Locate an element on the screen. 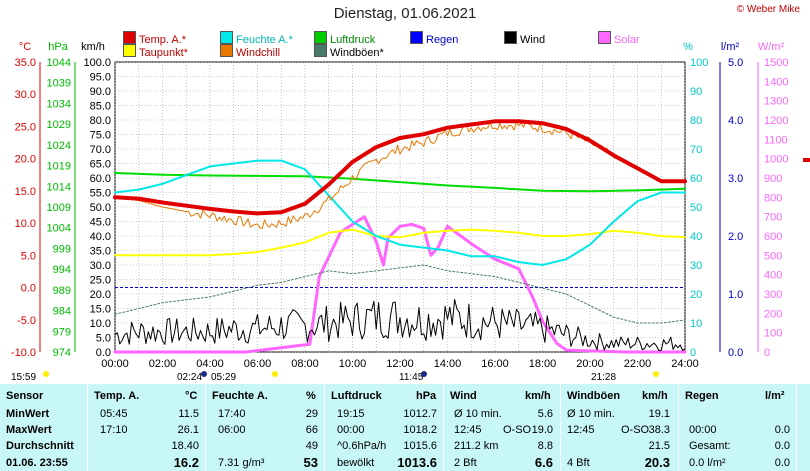  axis-header-hum: % is located at coordinates (688, 47).